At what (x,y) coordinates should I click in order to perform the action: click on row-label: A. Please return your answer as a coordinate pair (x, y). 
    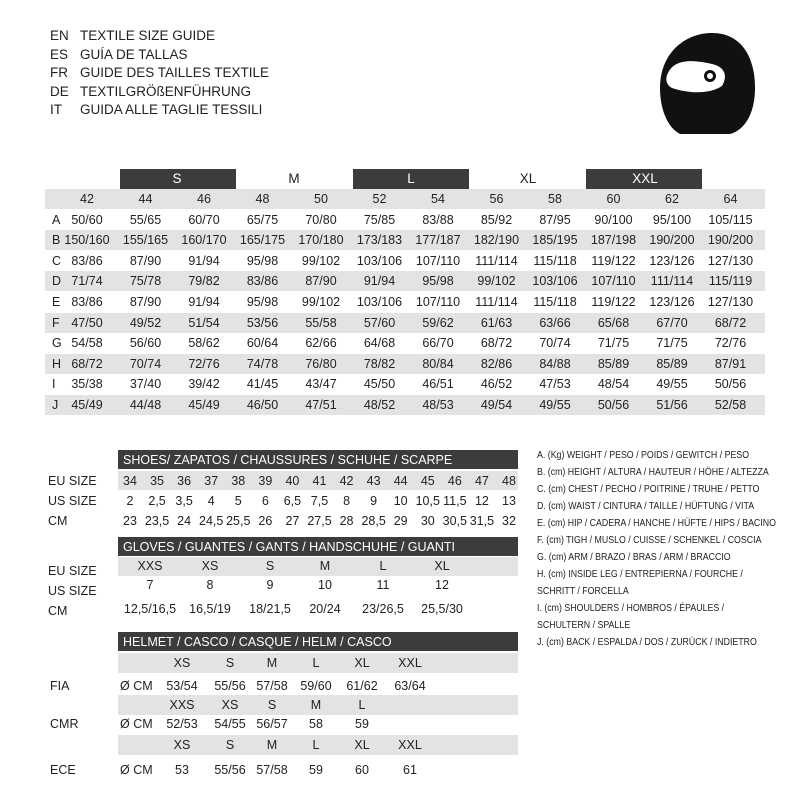
    Looking at the image, I should click on (56, 219).